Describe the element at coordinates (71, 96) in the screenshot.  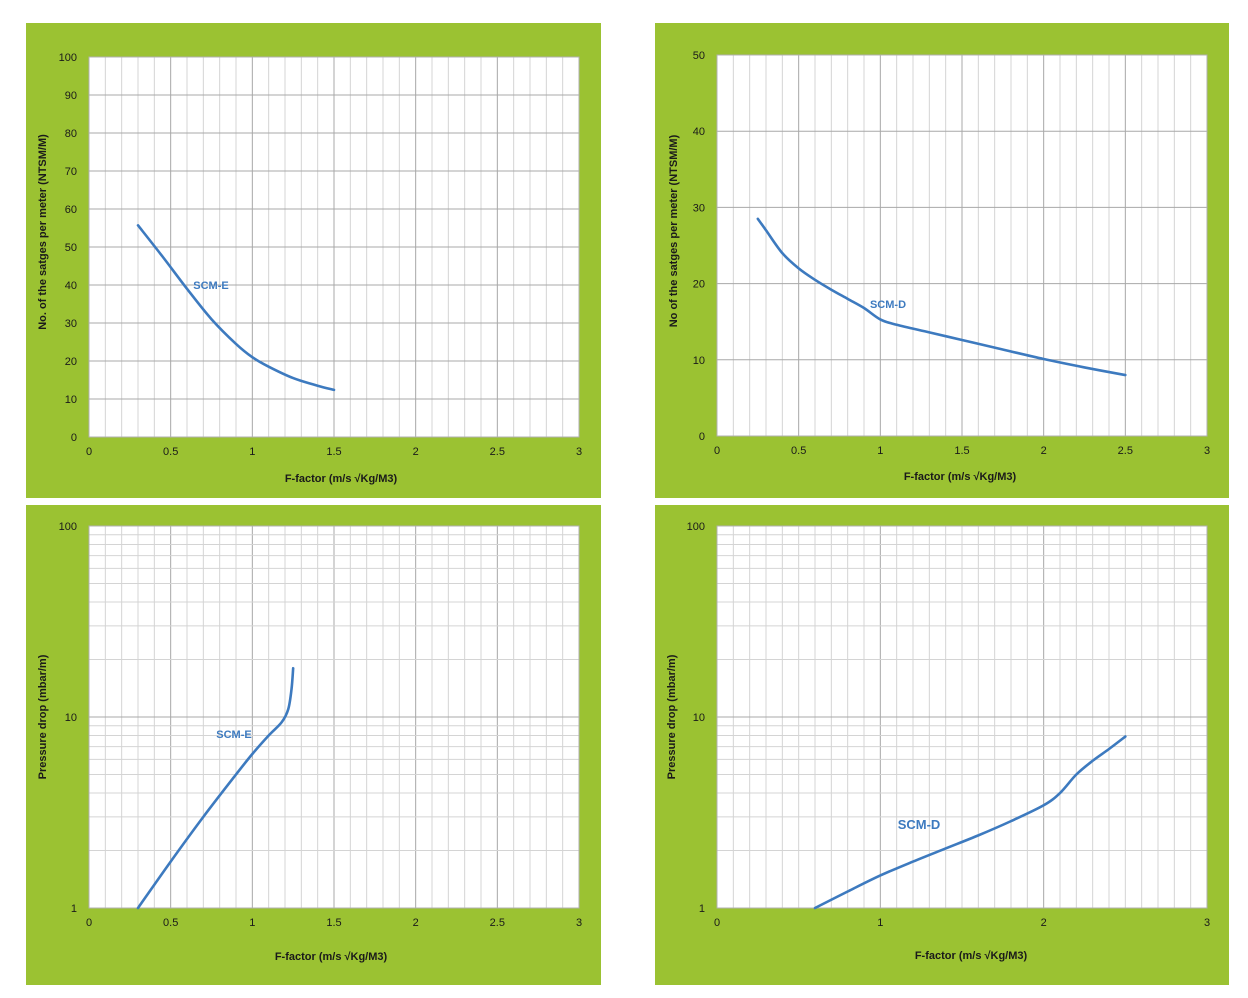
I see `y-tick-label: 90` at that location.